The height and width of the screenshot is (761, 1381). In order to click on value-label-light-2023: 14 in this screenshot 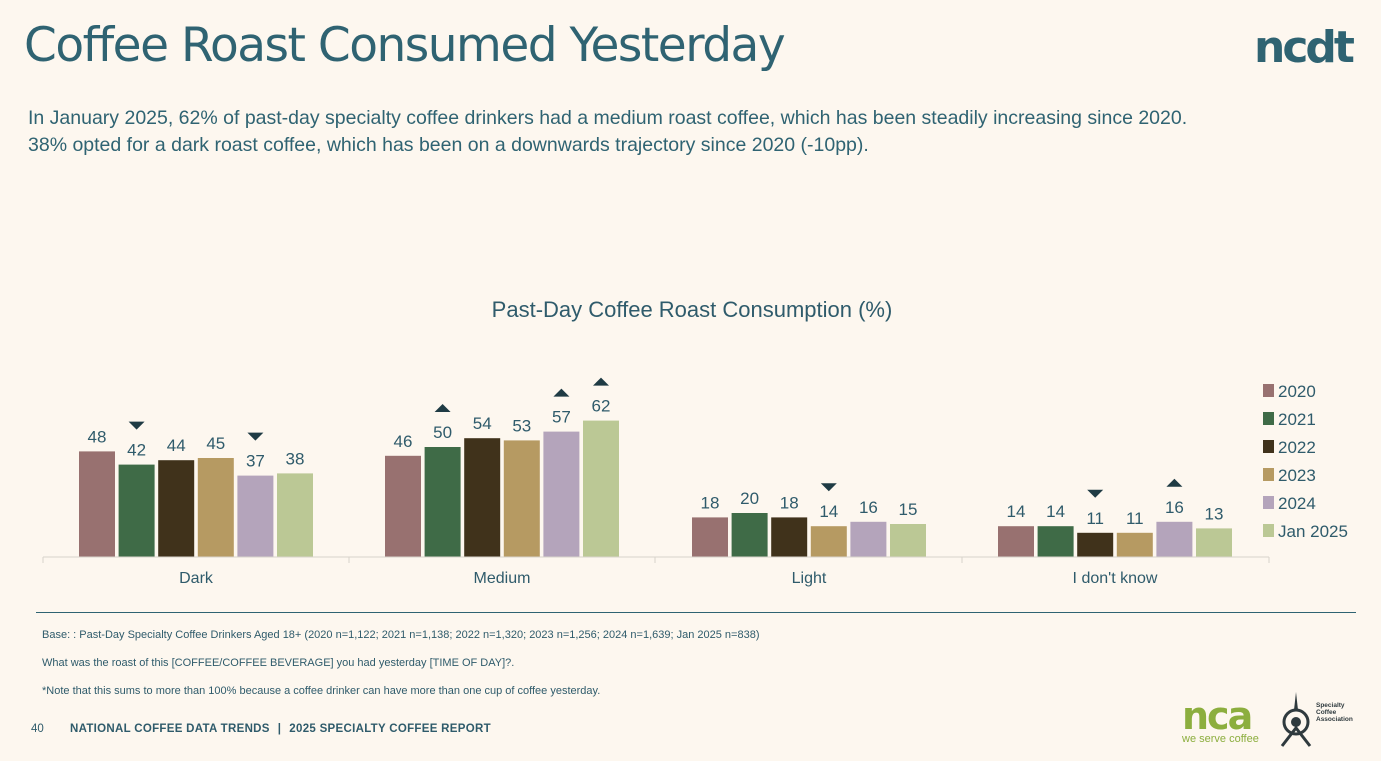, I will do `click(828, 511)`.